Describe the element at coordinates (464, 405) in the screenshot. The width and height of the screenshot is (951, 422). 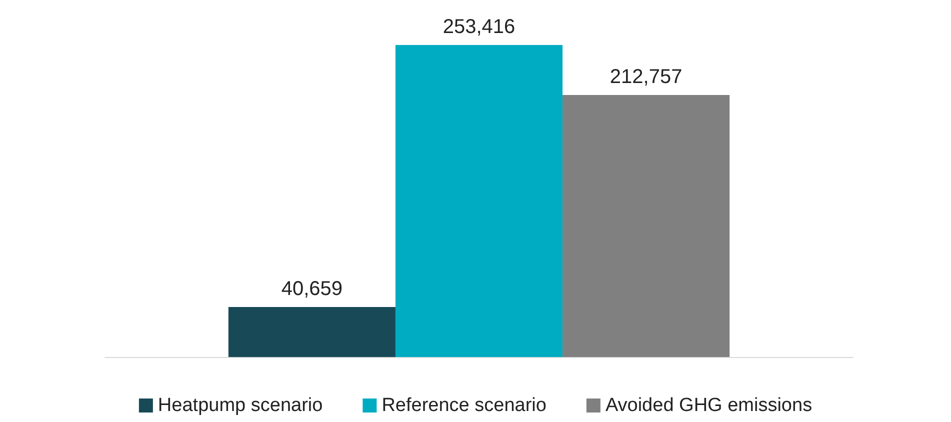
I see `legend-label: Reference scenario` at that location.